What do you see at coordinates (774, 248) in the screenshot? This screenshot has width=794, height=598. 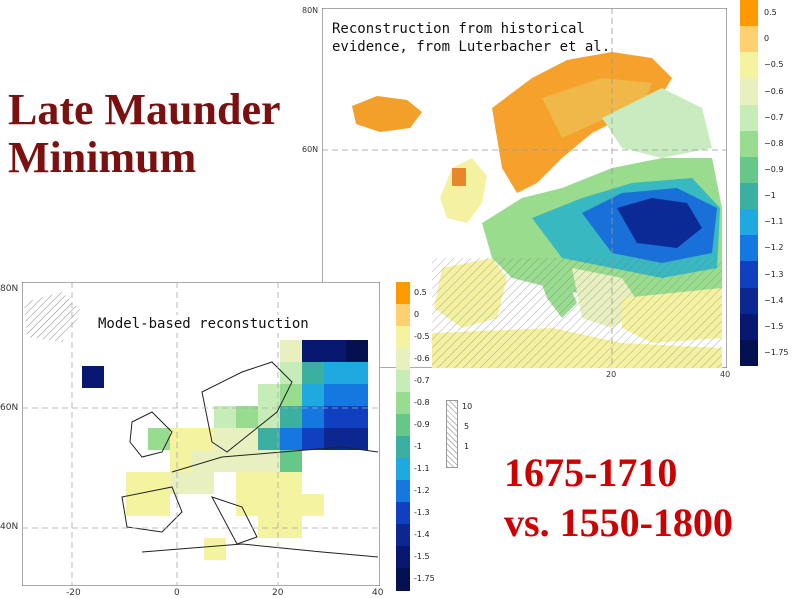 I see `top-colorbar-label: −1.2` at bounding box center [774, 248].